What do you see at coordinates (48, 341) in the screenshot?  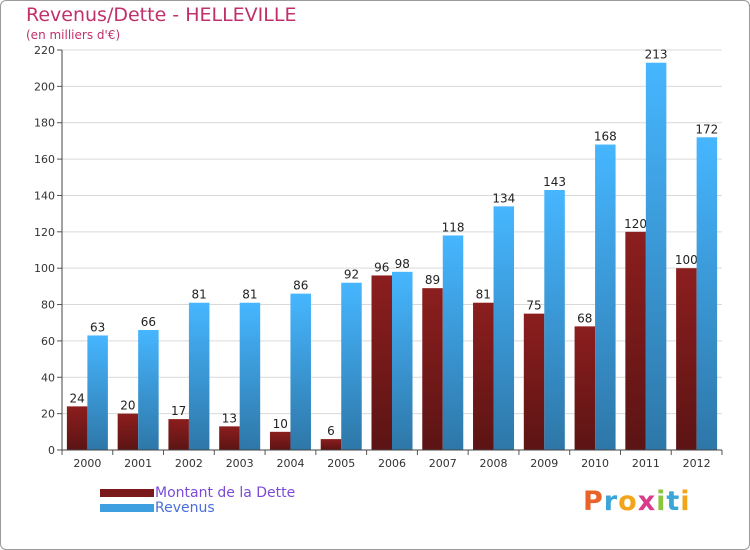 I see `y-tick-label: 60` at bounding box center [48, 341].